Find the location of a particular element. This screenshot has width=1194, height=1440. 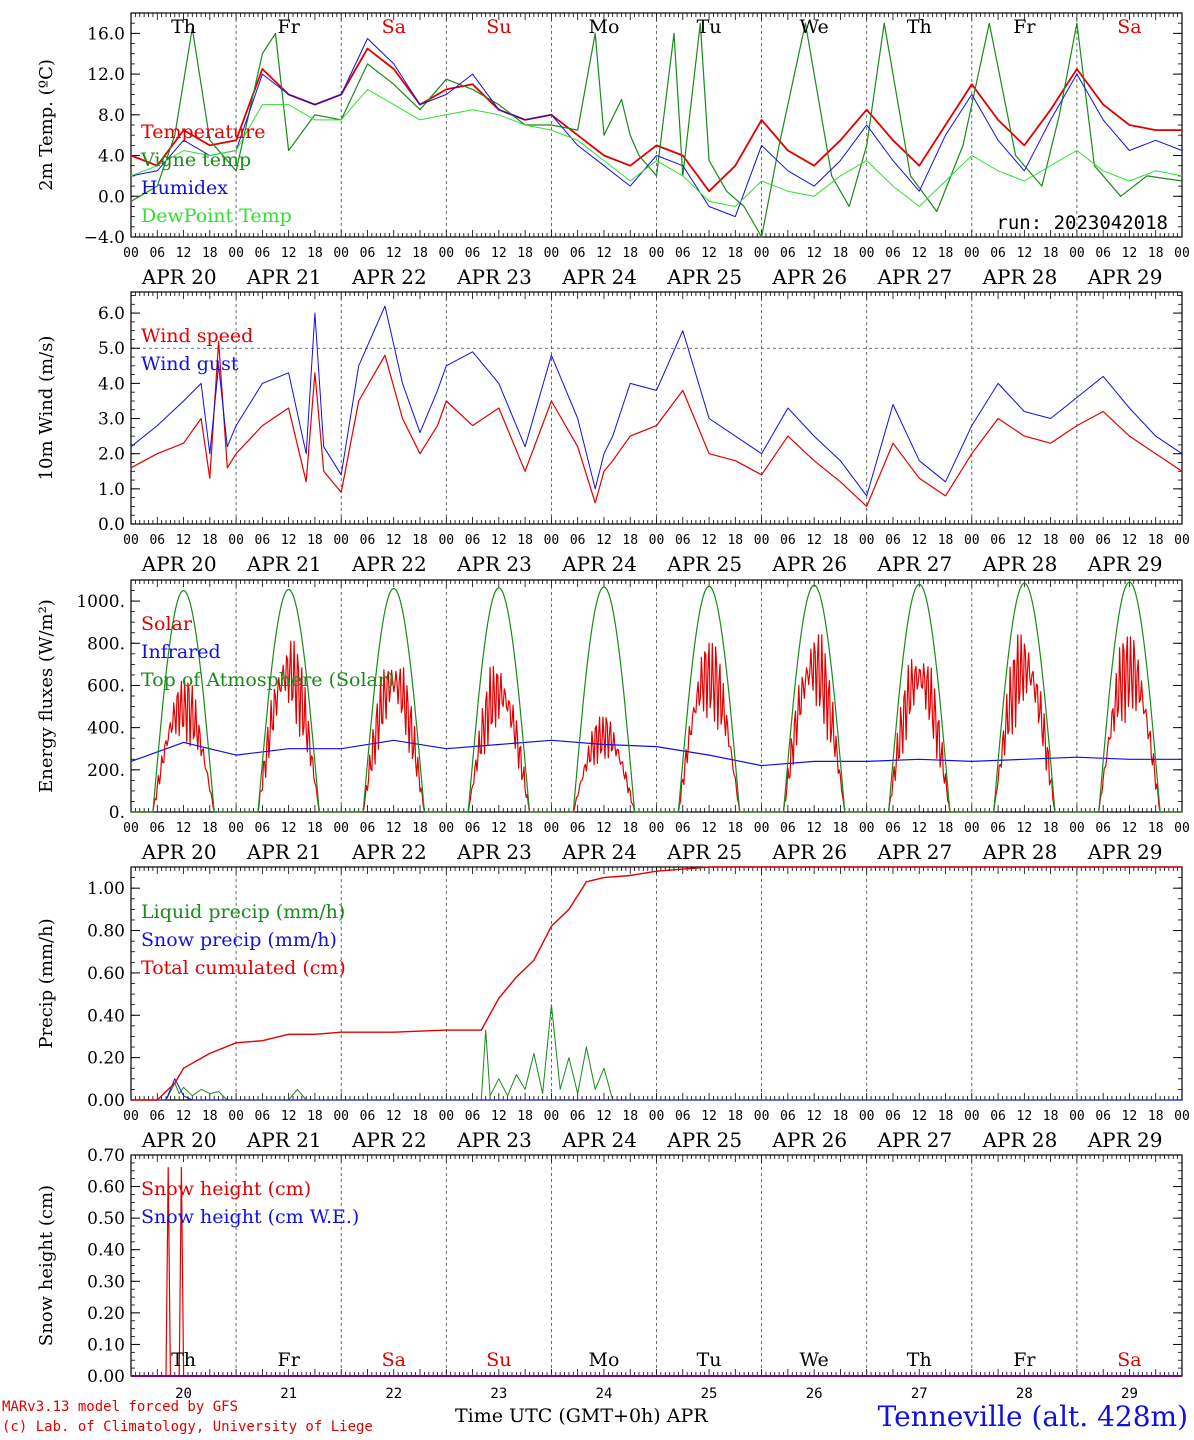

y-tick-label: 16.0 is located at coordinates (106, 34).